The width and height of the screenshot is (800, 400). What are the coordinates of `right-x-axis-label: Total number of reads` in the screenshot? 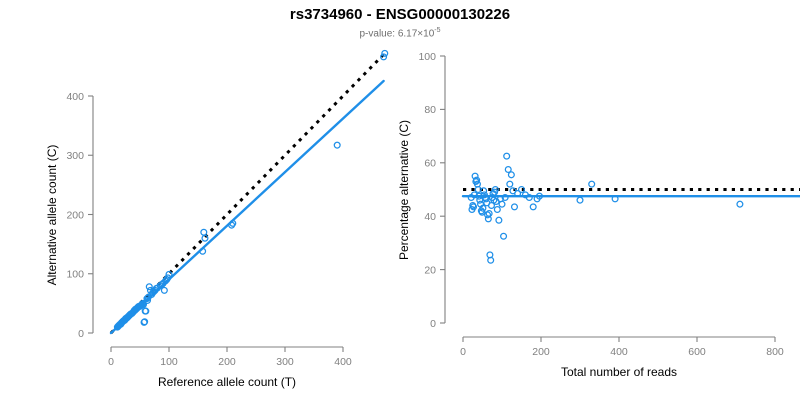 It's located at (619, 372).